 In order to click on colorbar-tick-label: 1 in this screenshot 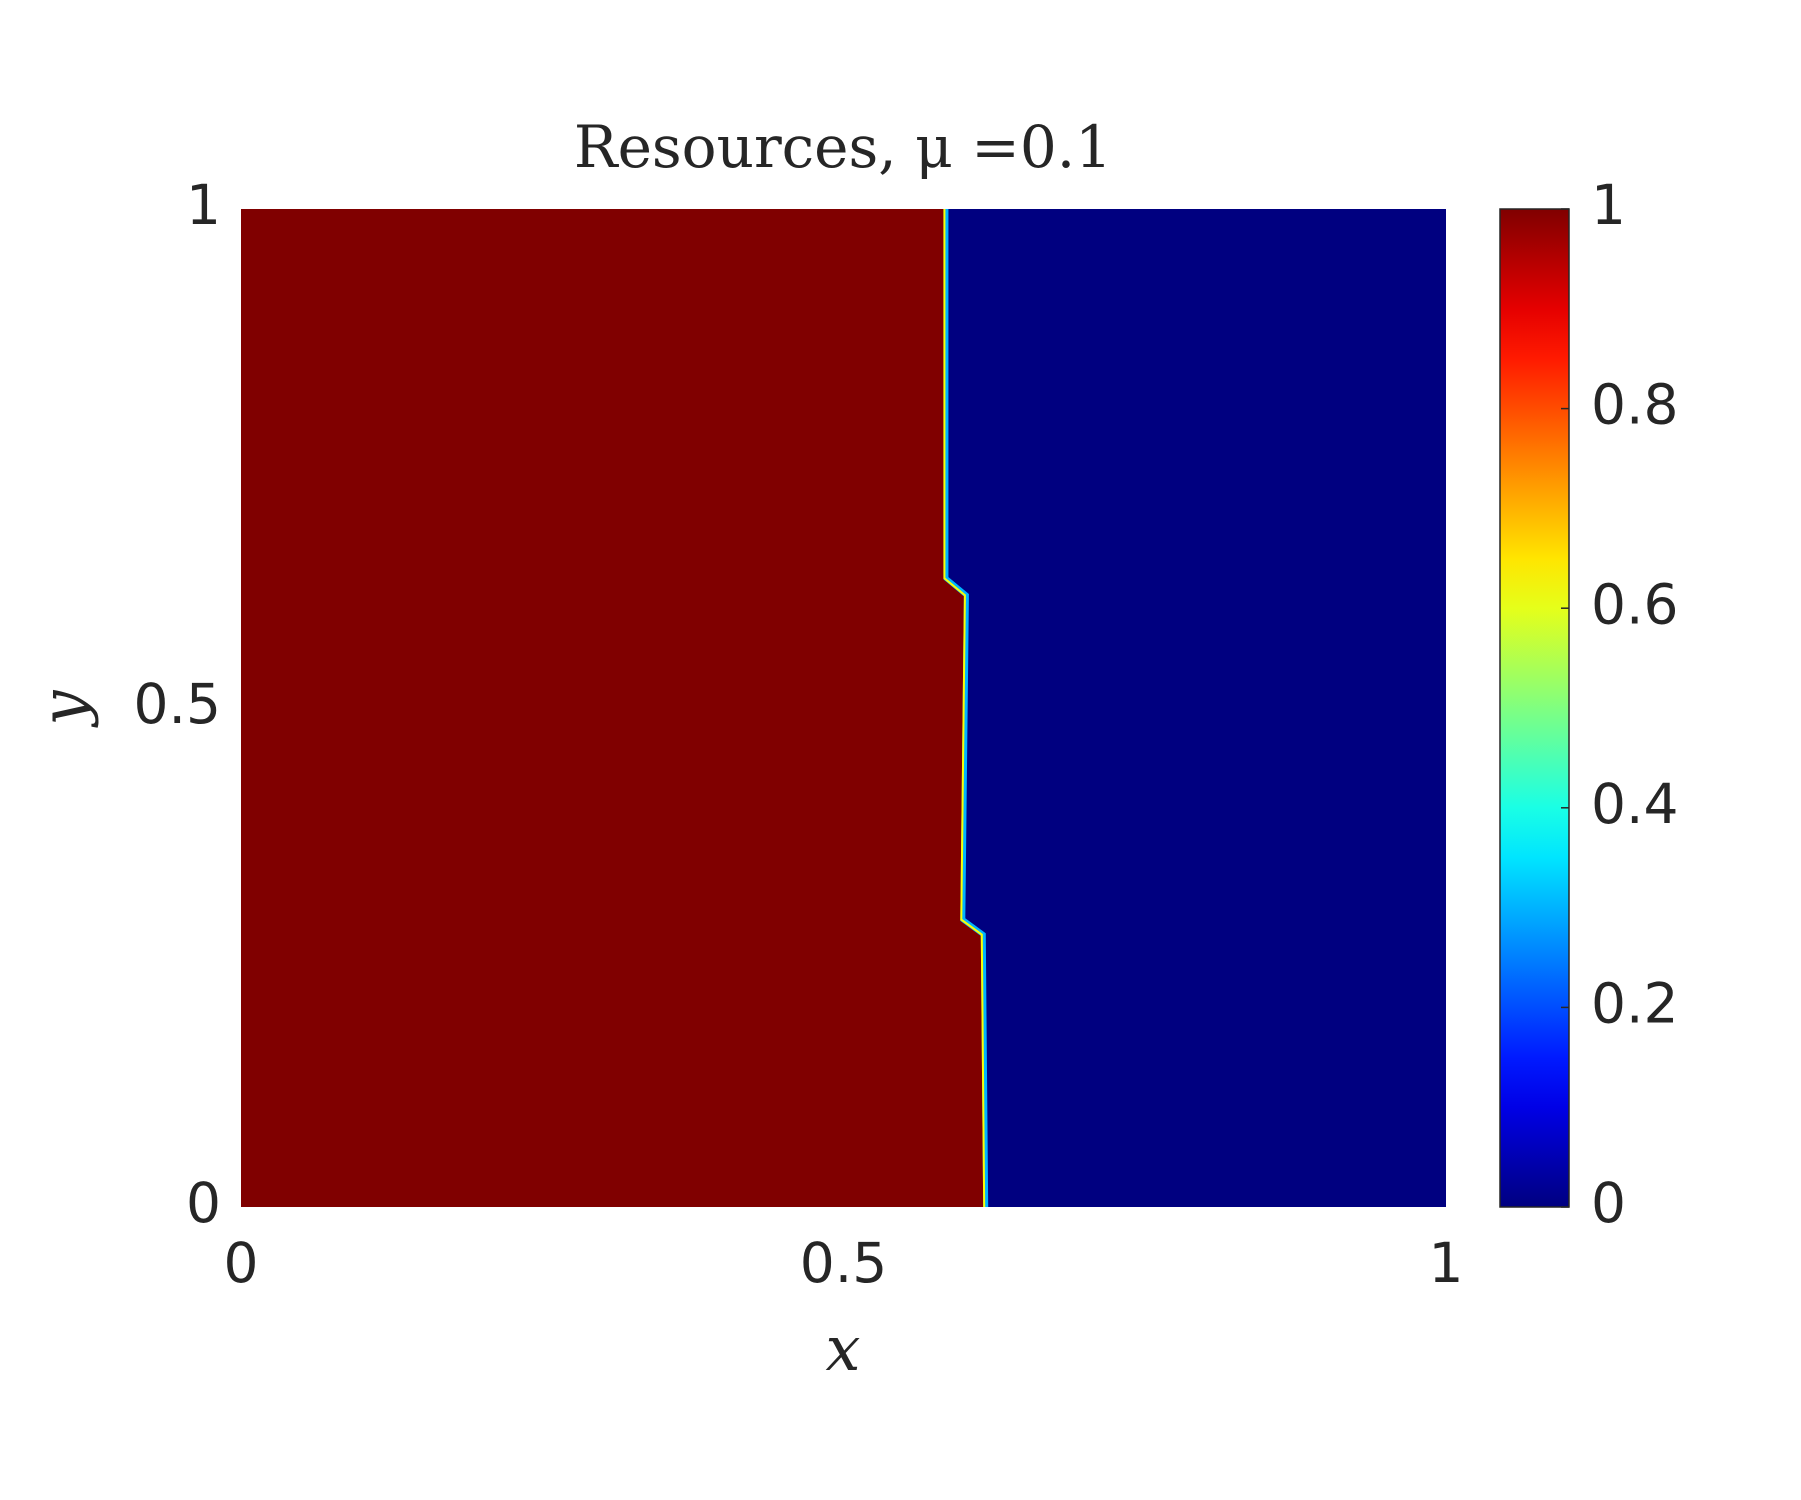, I will do `click(1608, 205)`.